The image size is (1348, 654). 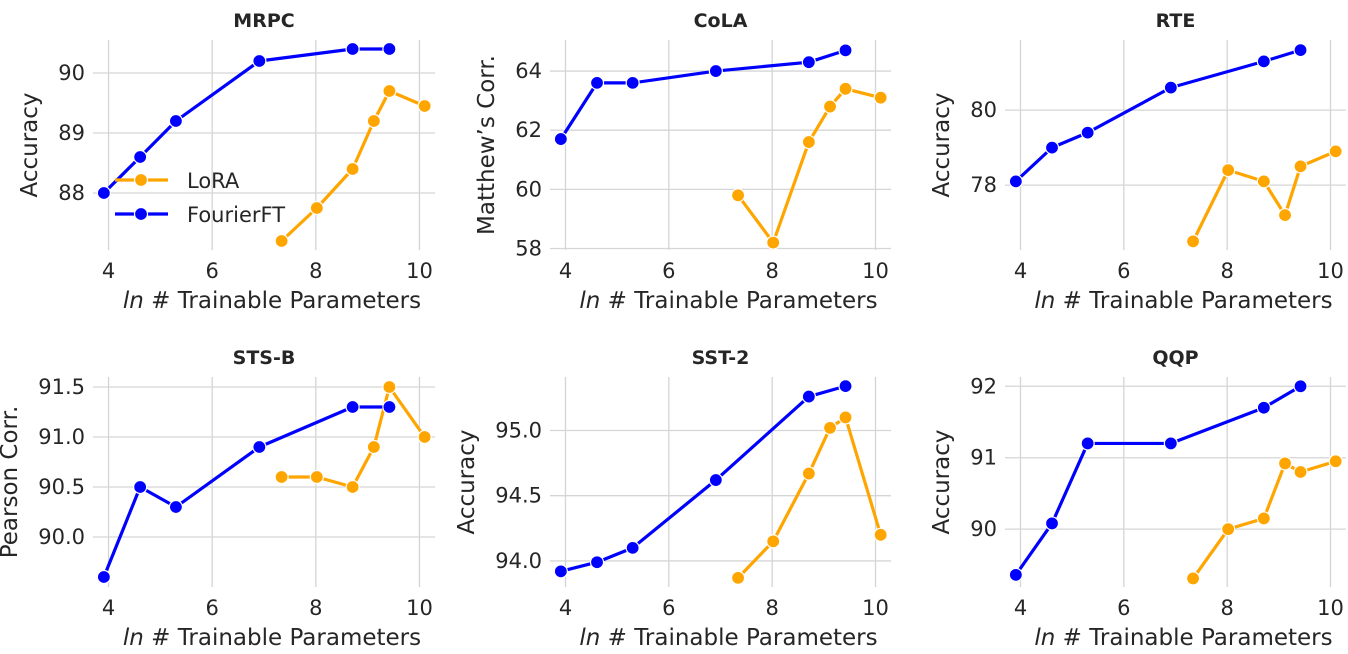 I want to click on y-tick-label: 95.0, so click(x=518, y=430).